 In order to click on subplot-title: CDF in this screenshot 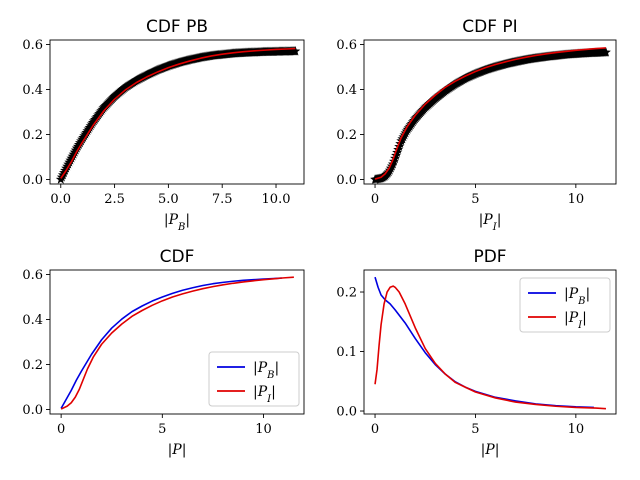, I will do `click(177, 257)`.